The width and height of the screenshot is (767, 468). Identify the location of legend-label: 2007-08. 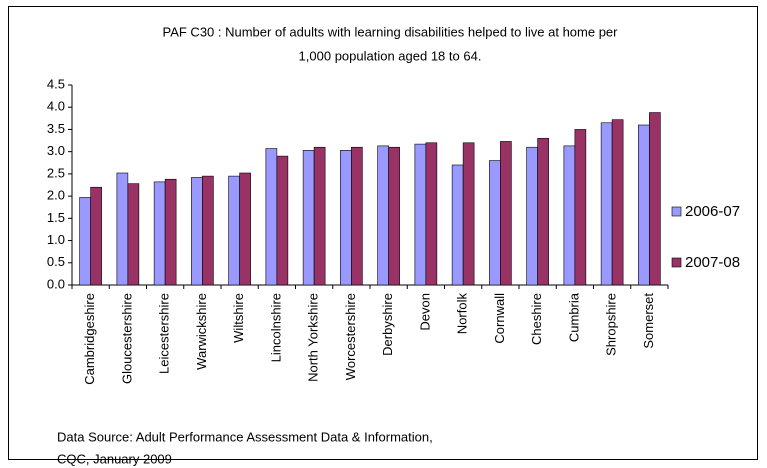
(712, 262).